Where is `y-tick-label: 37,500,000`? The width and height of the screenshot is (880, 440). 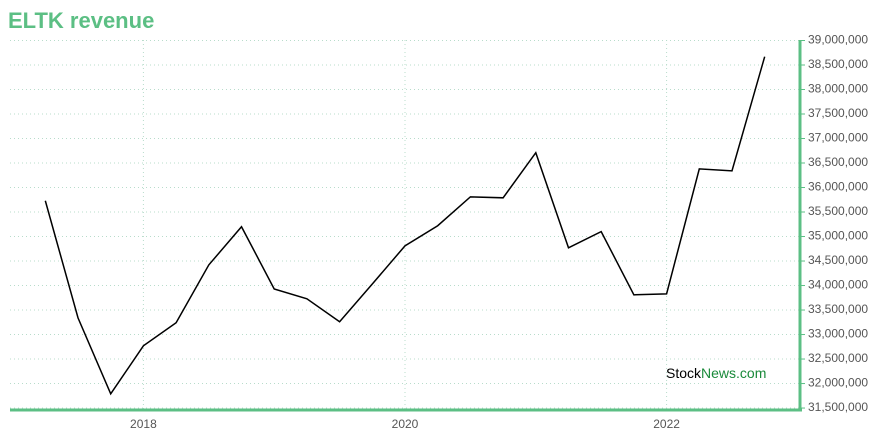
y-tick-label: 37,500,000 is located at coordinates (838, 113).